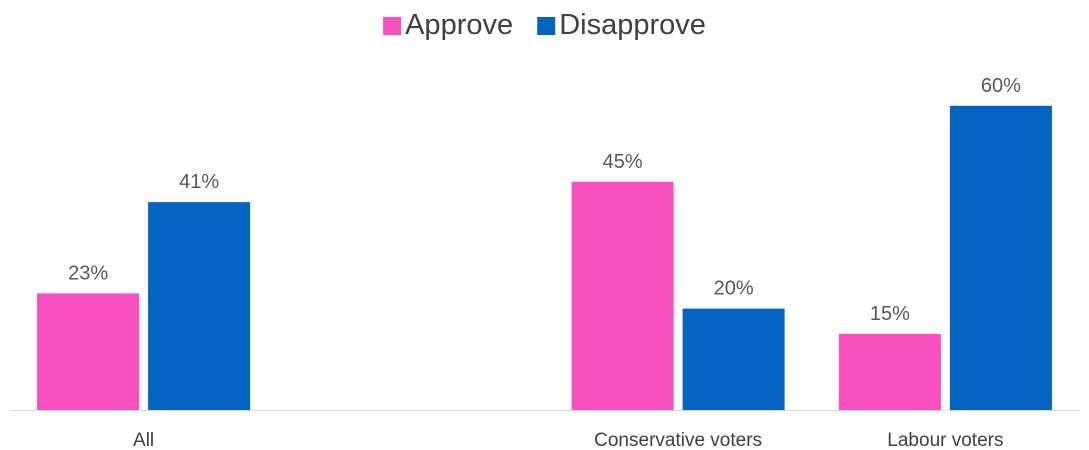  Describe the element at coordinates (199, 306) in the screenshot. I see `bar-disapprove-all` at that location.